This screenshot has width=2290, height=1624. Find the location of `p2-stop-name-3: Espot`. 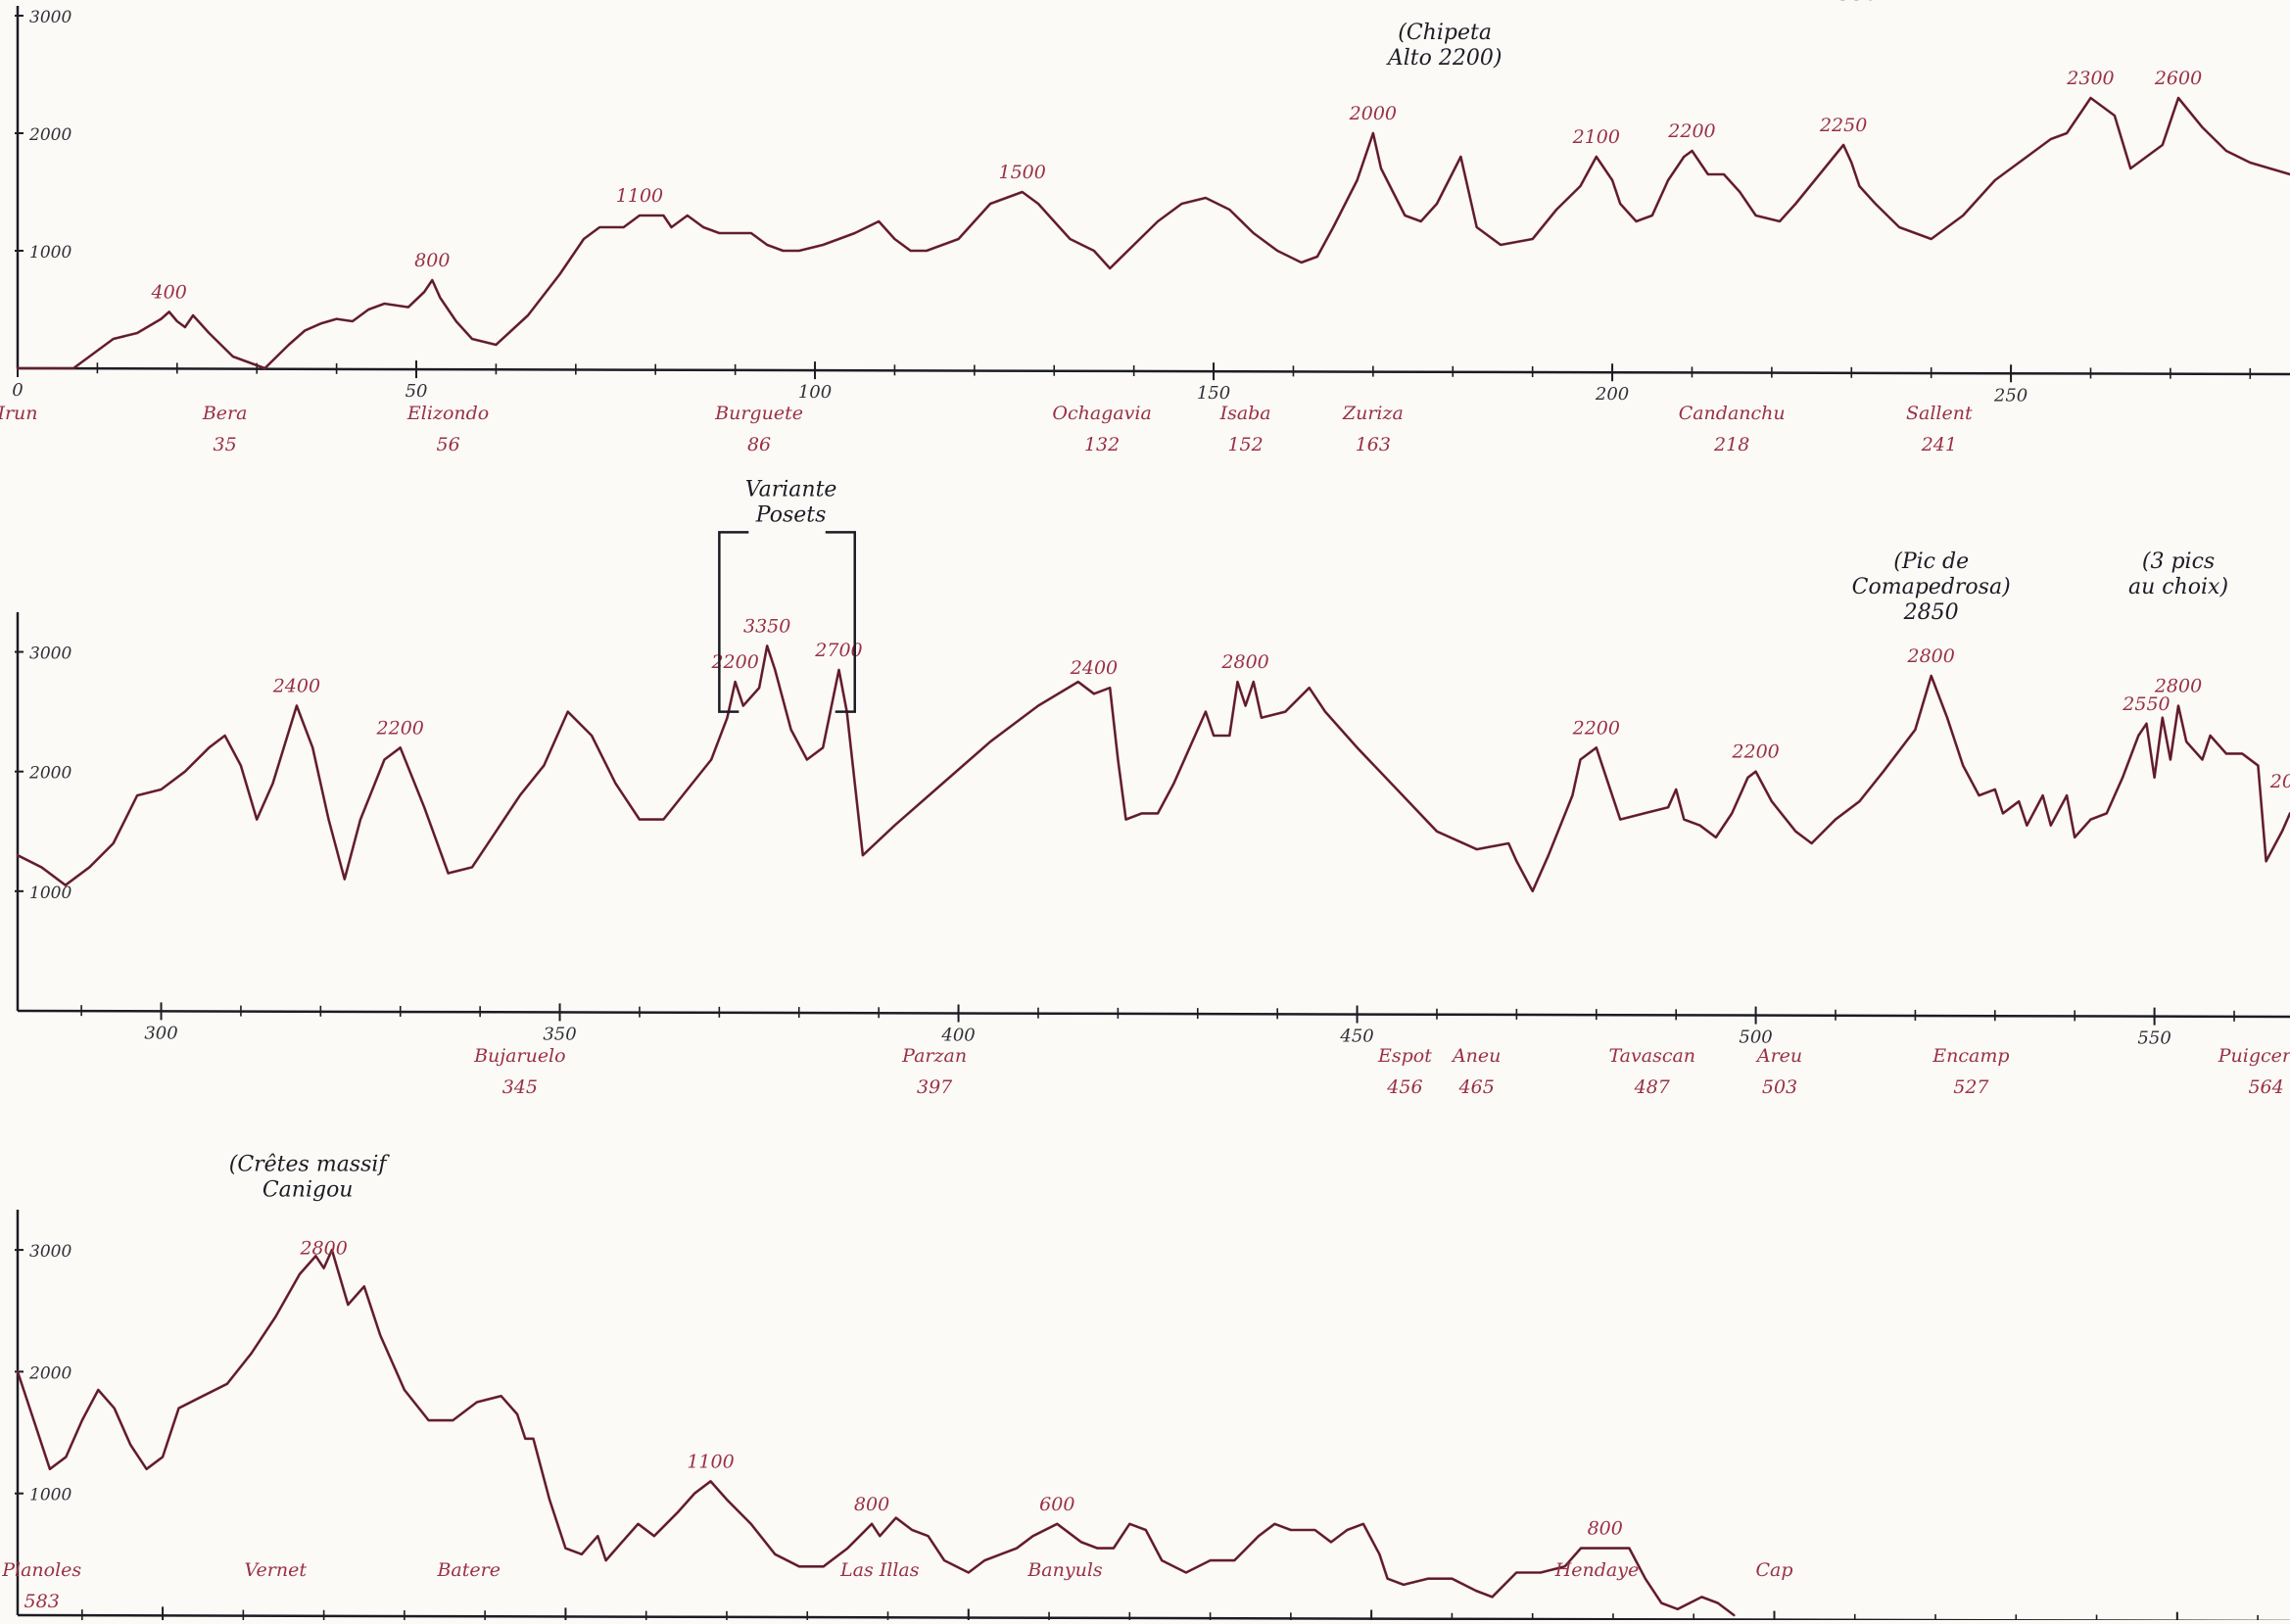

p2-stop-name-3: Espot is located at coordinates (1405, 1056).